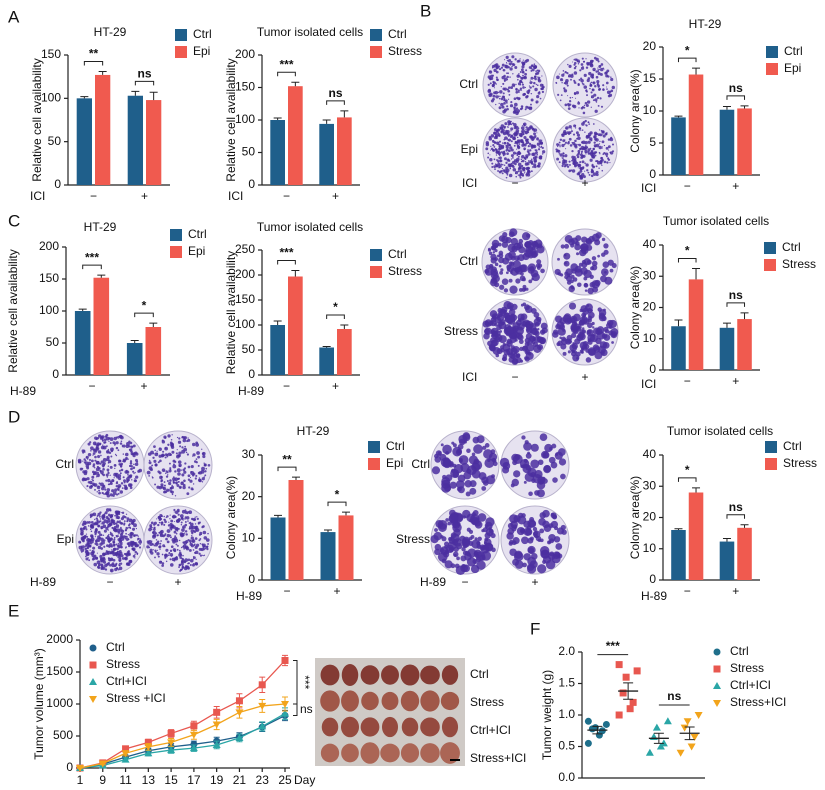  What do you see at coordinates (650, 548) in the screenshot?
I see `y-tick-label: 10` at bounding box center [650, 548].